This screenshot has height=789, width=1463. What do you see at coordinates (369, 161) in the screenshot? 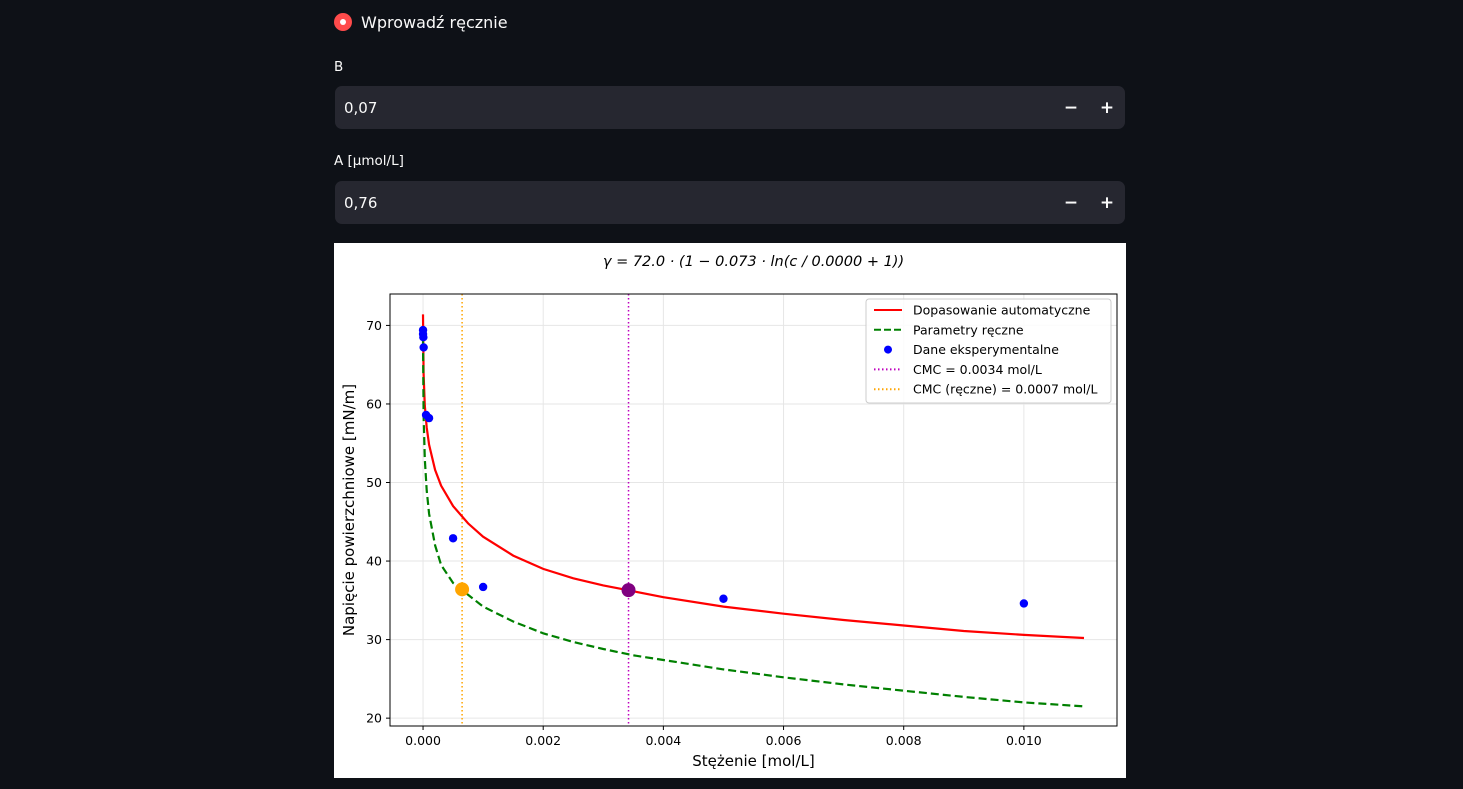
I see `a-field-label: A [µmol/L]` at bounding box center [369, 161].